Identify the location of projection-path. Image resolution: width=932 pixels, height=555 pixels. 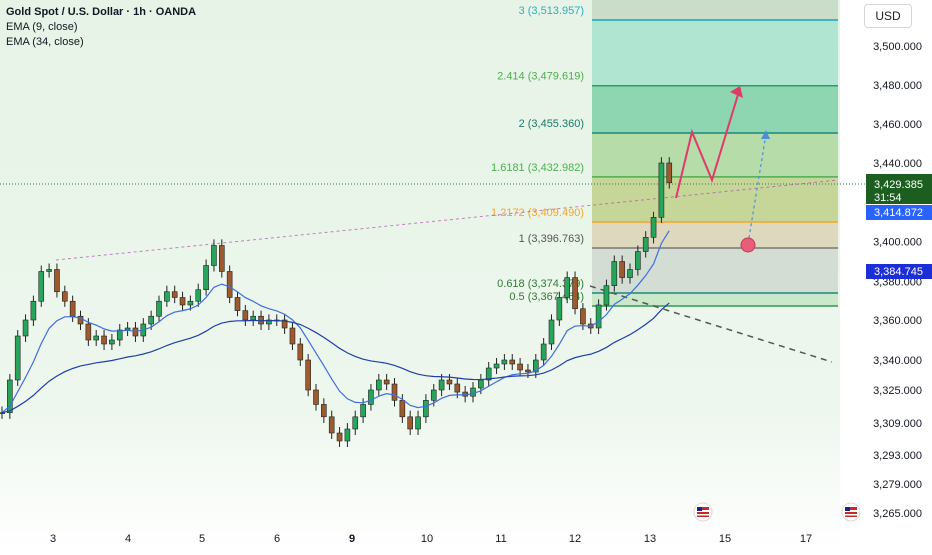
(708, 143).